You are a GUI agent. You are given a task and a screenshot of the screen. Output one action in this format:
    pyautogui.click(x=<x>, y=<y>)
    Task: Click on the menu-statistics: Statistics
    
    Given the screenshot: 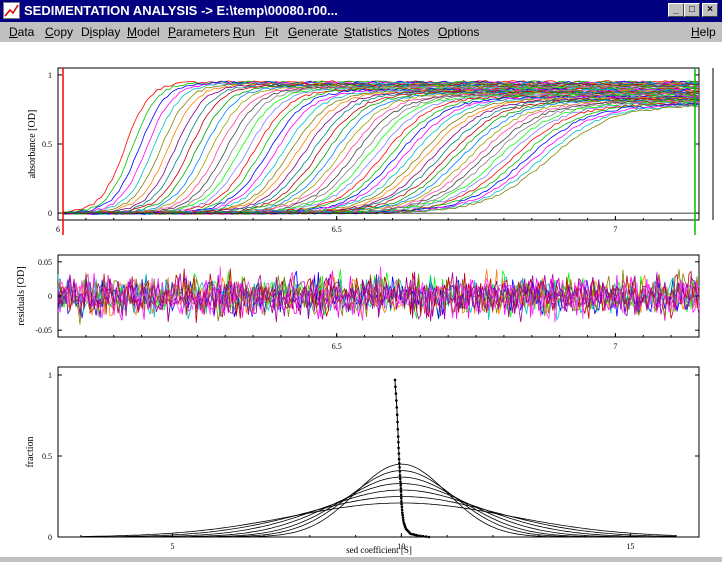 What is the action you would take?
    pyautogui.click(x=368, y=32)
    